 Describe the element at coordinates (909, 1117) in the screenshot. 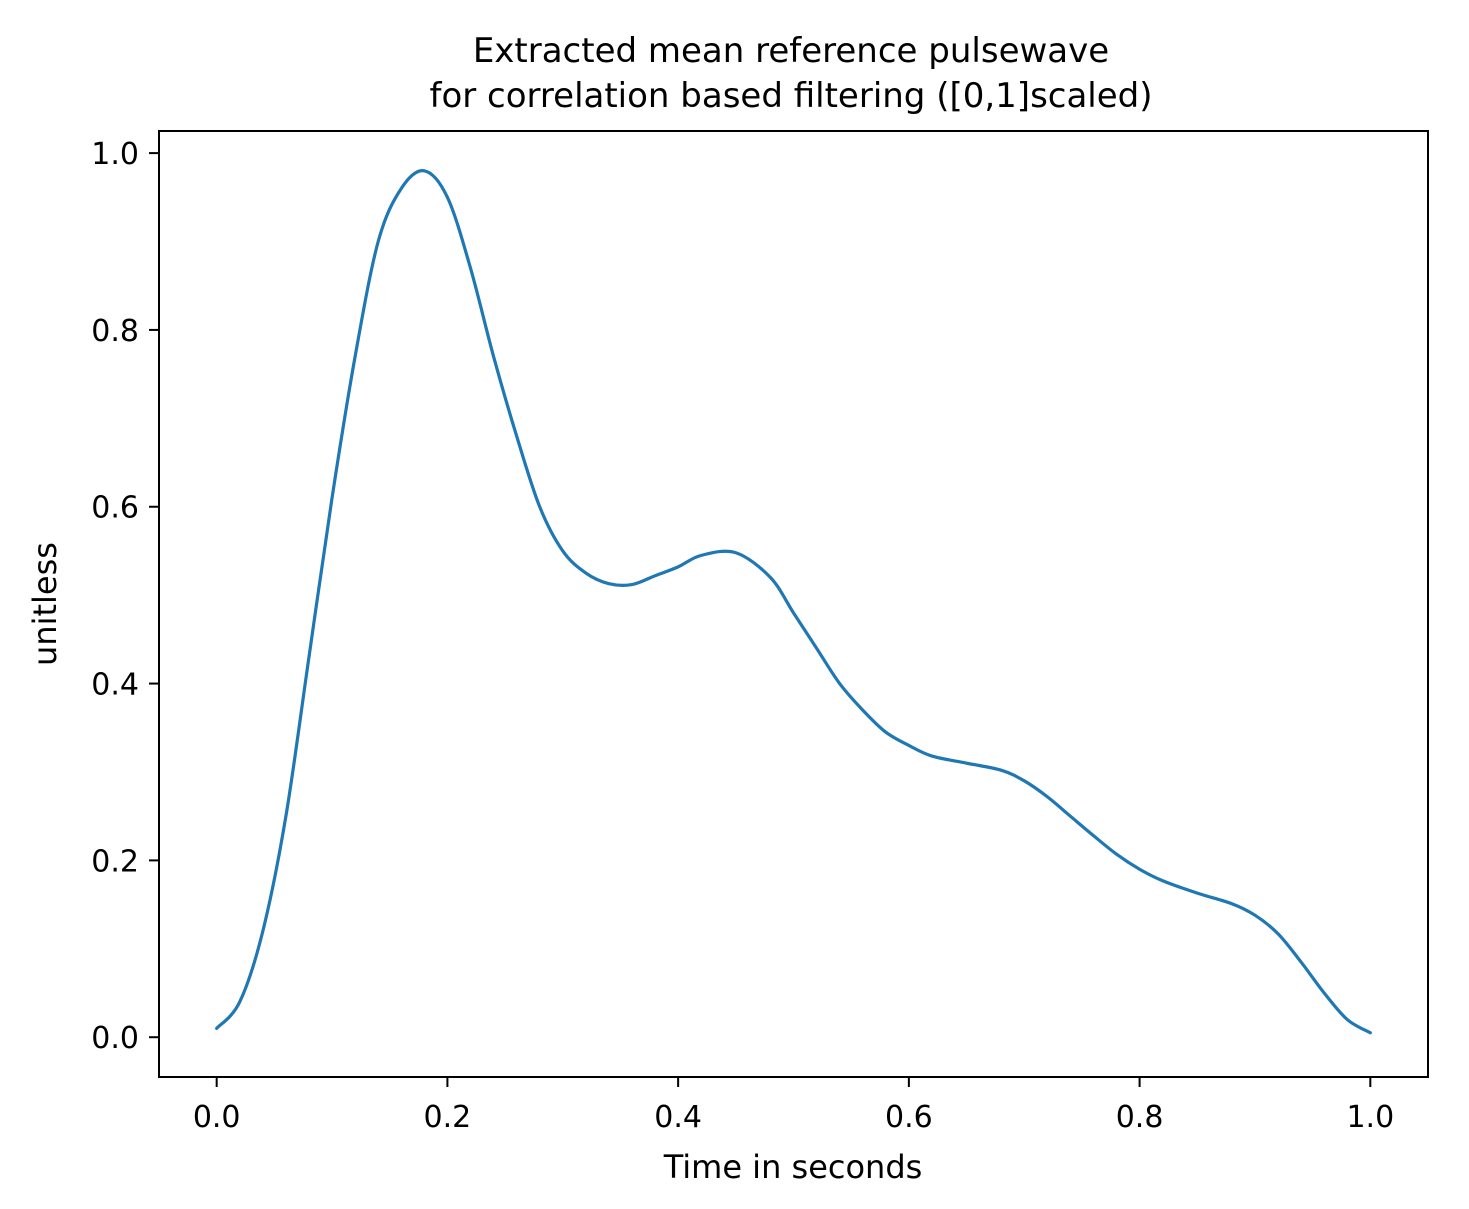

I see `x-tick-label: 0.6` at that location.